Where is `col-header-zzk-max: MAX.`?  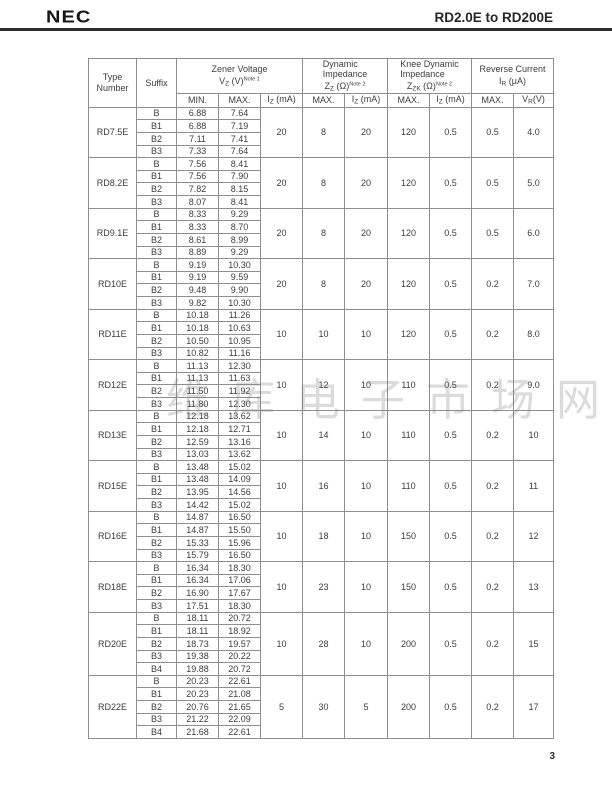 col-header-zzk-max: MAX. is located at coordinates (408, 100).